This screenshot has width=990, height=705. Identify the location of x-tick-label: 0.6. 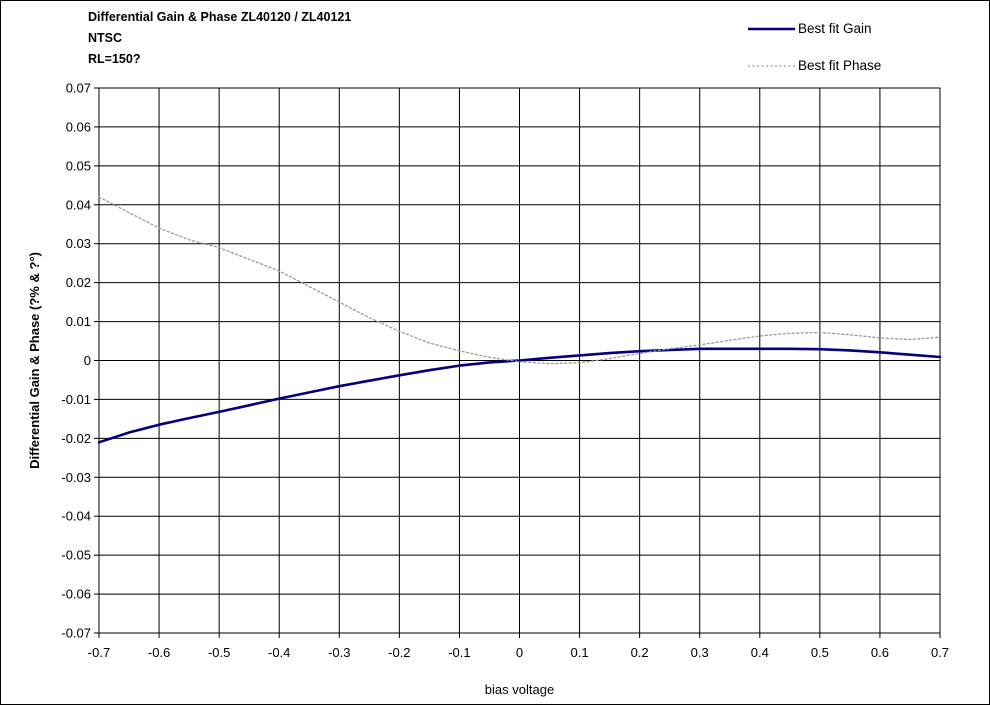
(880, 652).